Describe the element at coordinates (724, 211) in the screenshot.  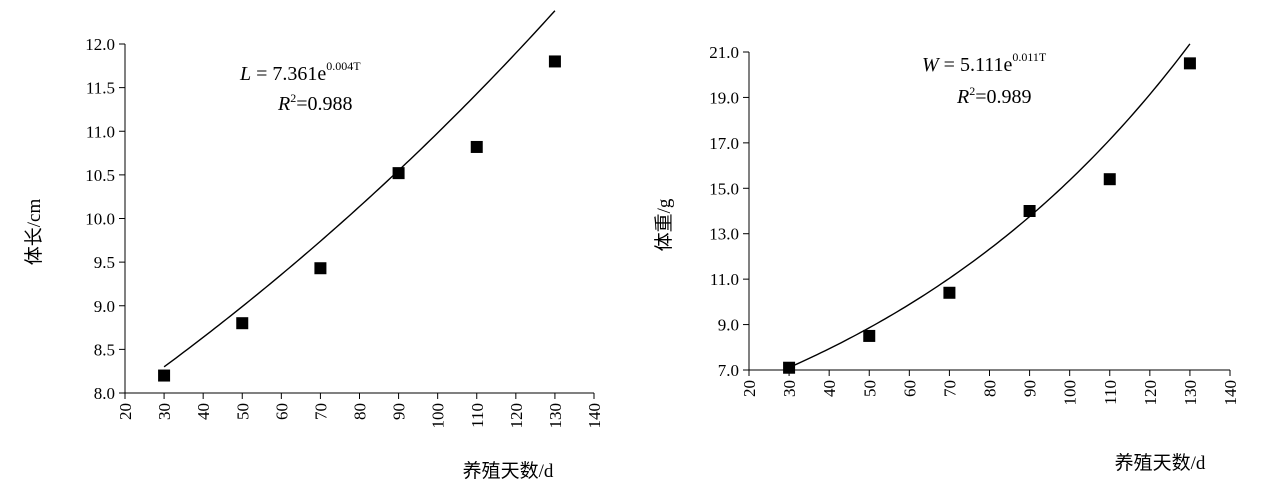
I see `weight-chart-y-tick-labels: 7.0 9.0 11.0 13.0 15.0 17.0 19.0 21.0` at that location.